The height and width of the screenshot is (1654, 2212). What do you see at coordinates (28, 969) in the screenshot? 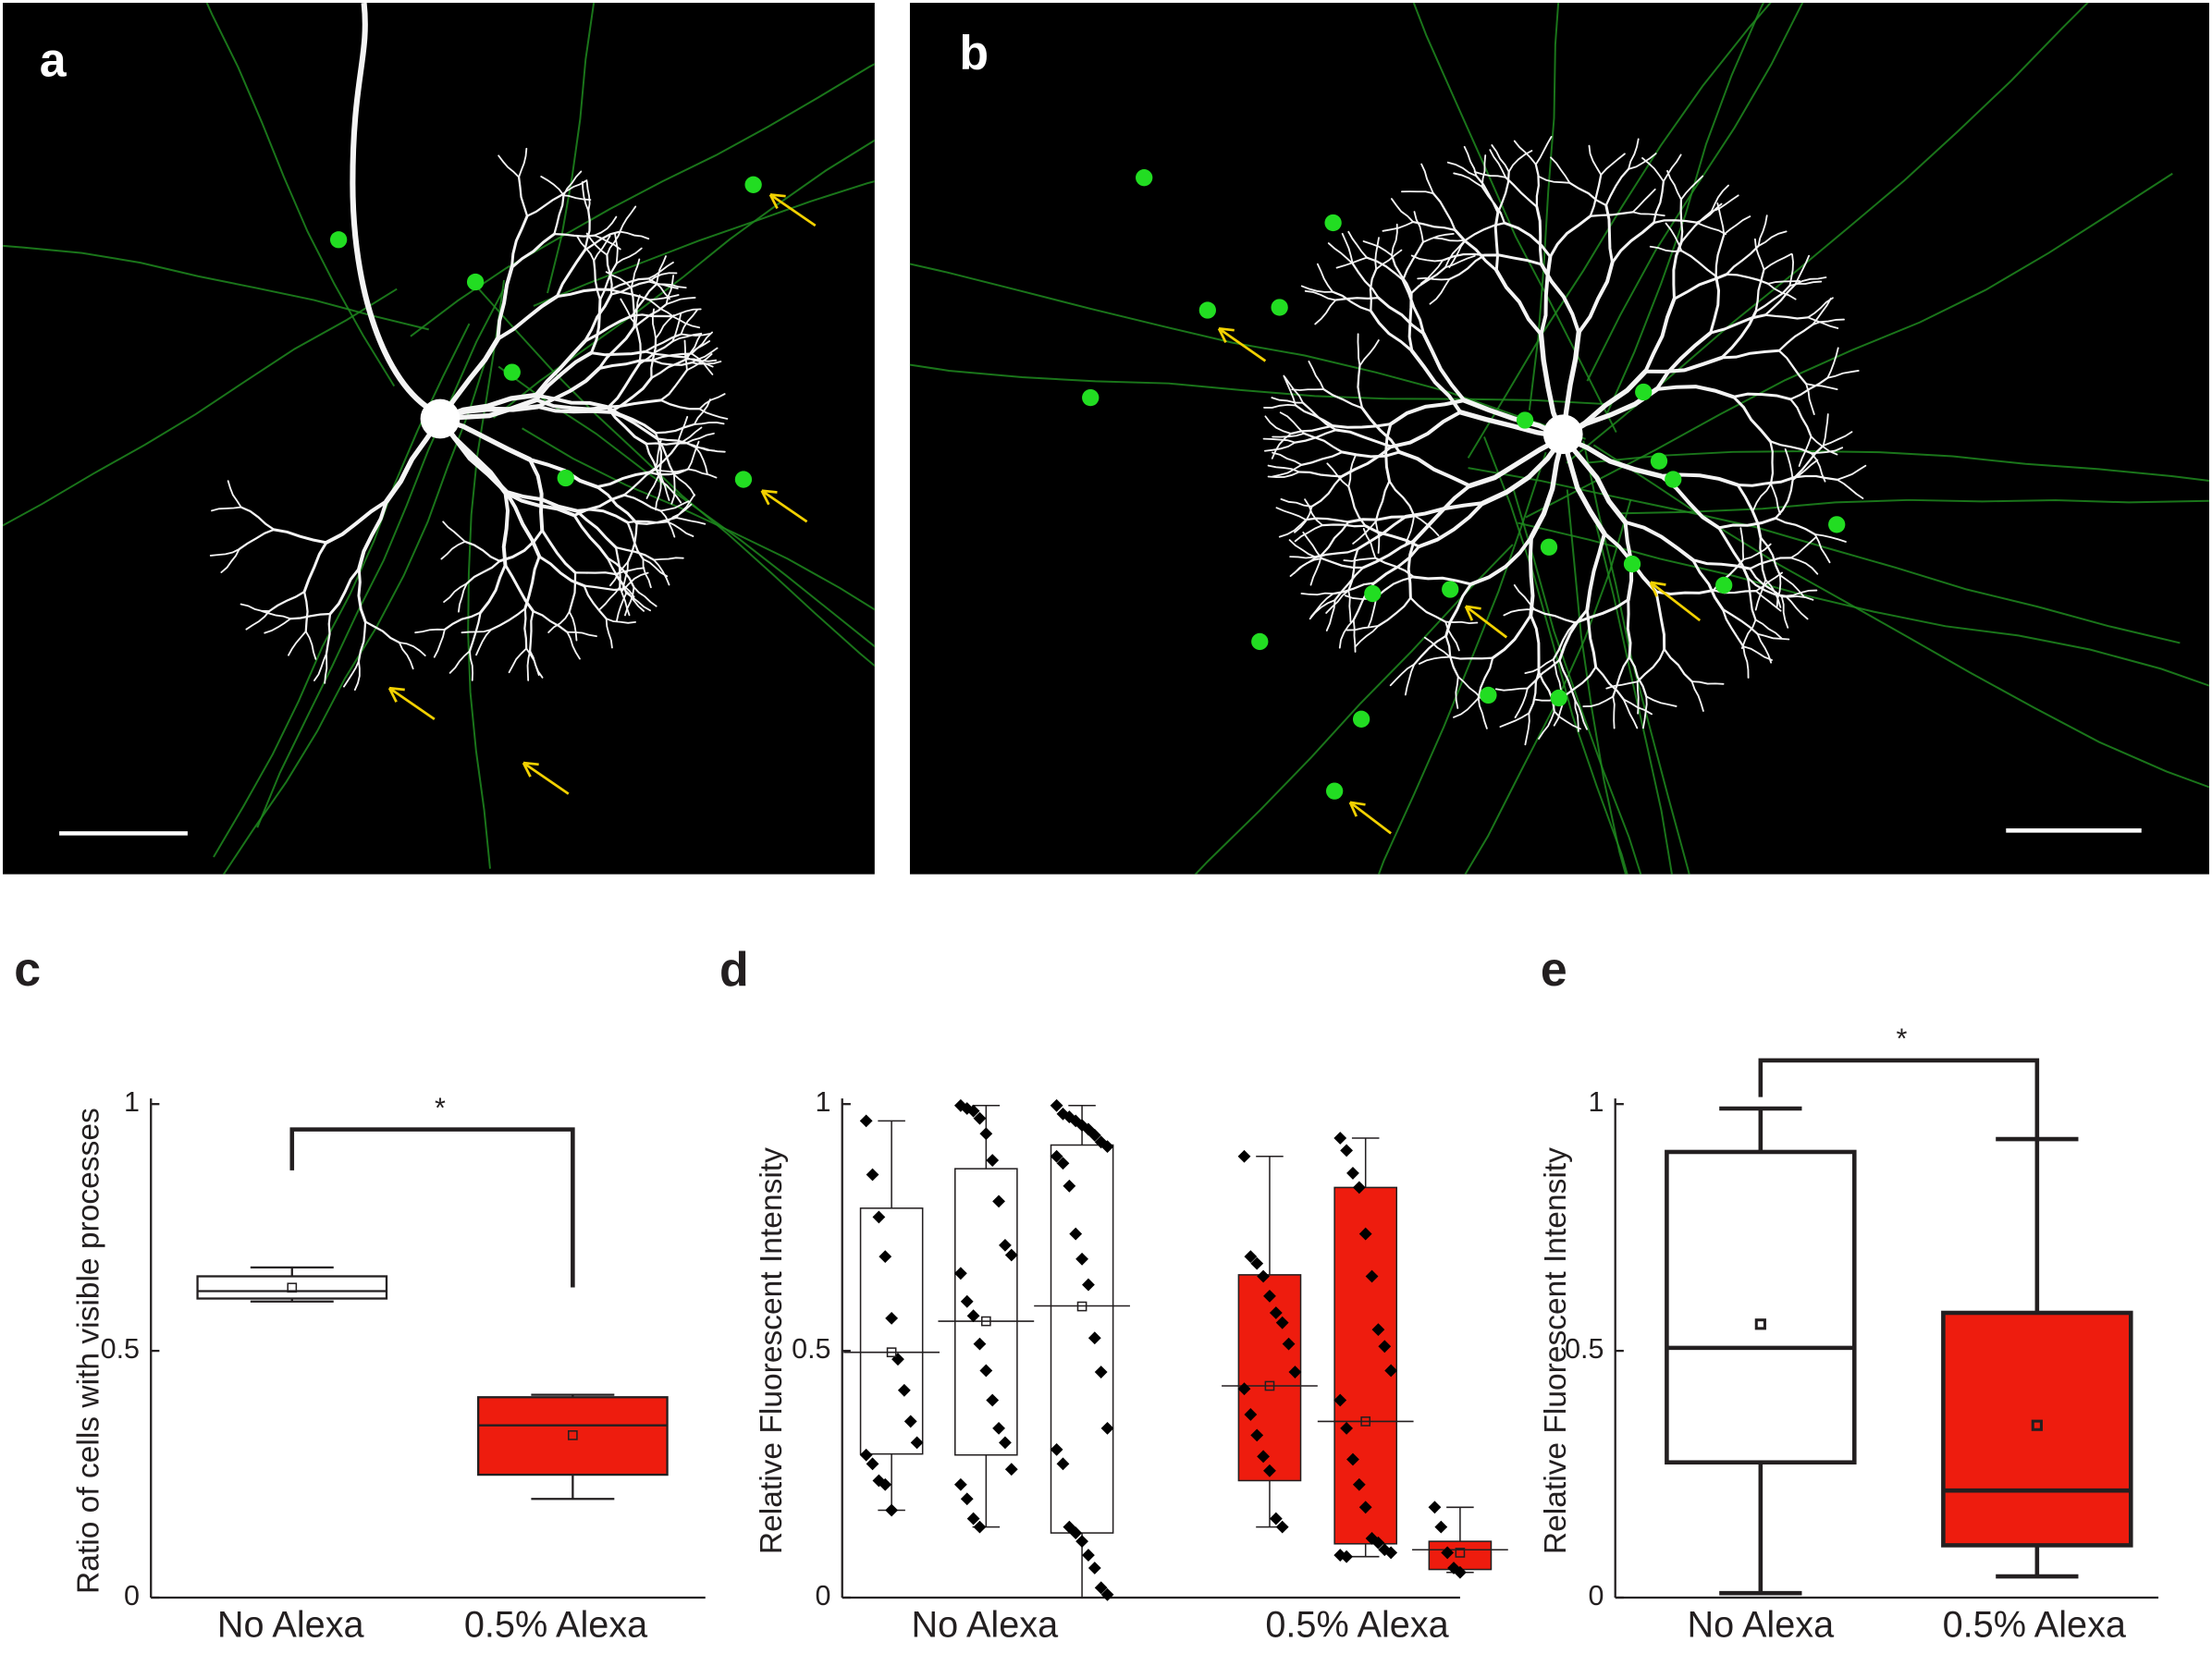
I see `panel-label: c` at bounding box center [28, 969].